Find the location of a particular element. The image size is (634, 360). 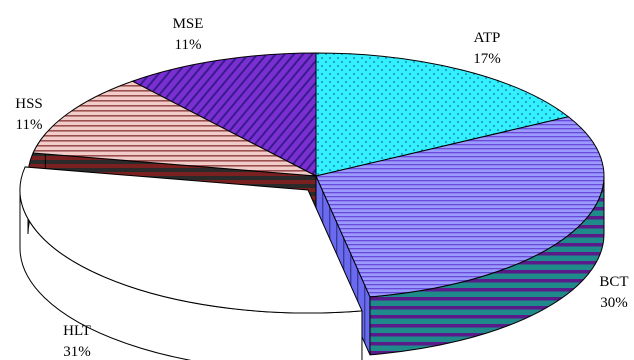

pie-slice-hss is located at coordinates (174, 128).